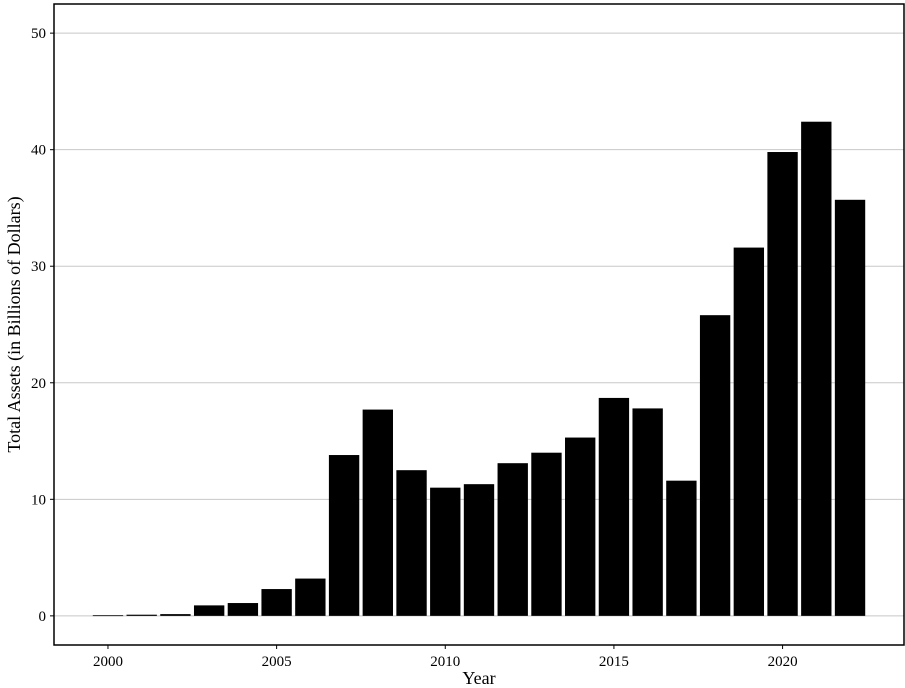 Image resolution: width=905 pixels, height=688 pixels. What do you see at coordinates (38, 151) in the screenshot?
I see `y-tick-label-40: 40` at bounding box center [38, 151].